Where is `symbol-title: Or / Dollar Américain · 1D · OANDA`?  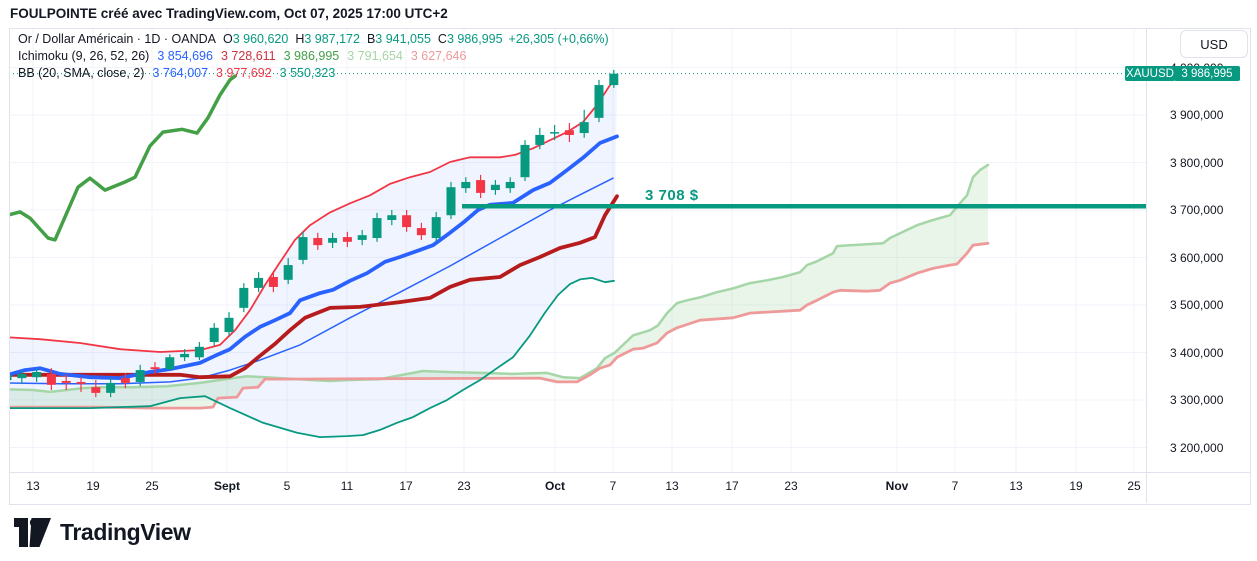
symbol-title: Or / Dollar Américain · 1D · OANDA is located at coordinates (117, 39).